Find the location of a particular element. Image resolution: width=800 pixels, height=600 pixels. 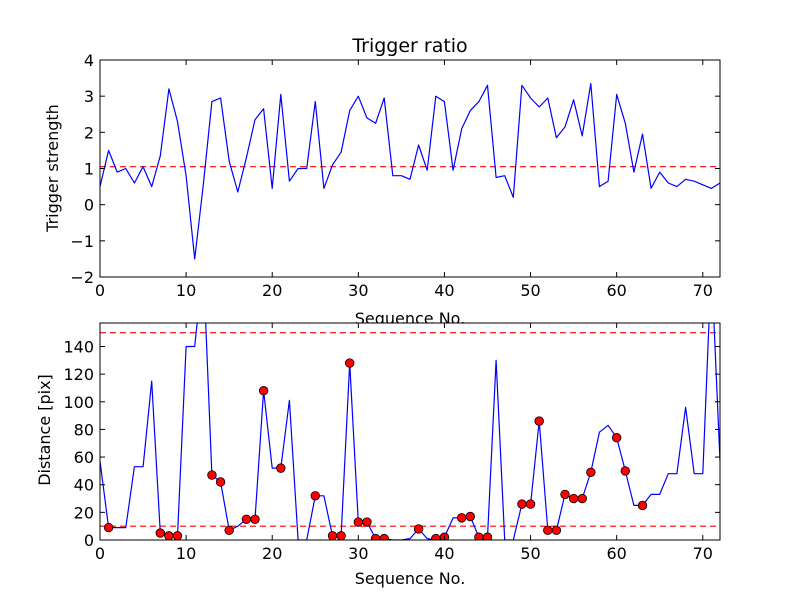

y-tick-label: −2 is located at coordinates (82, 277).